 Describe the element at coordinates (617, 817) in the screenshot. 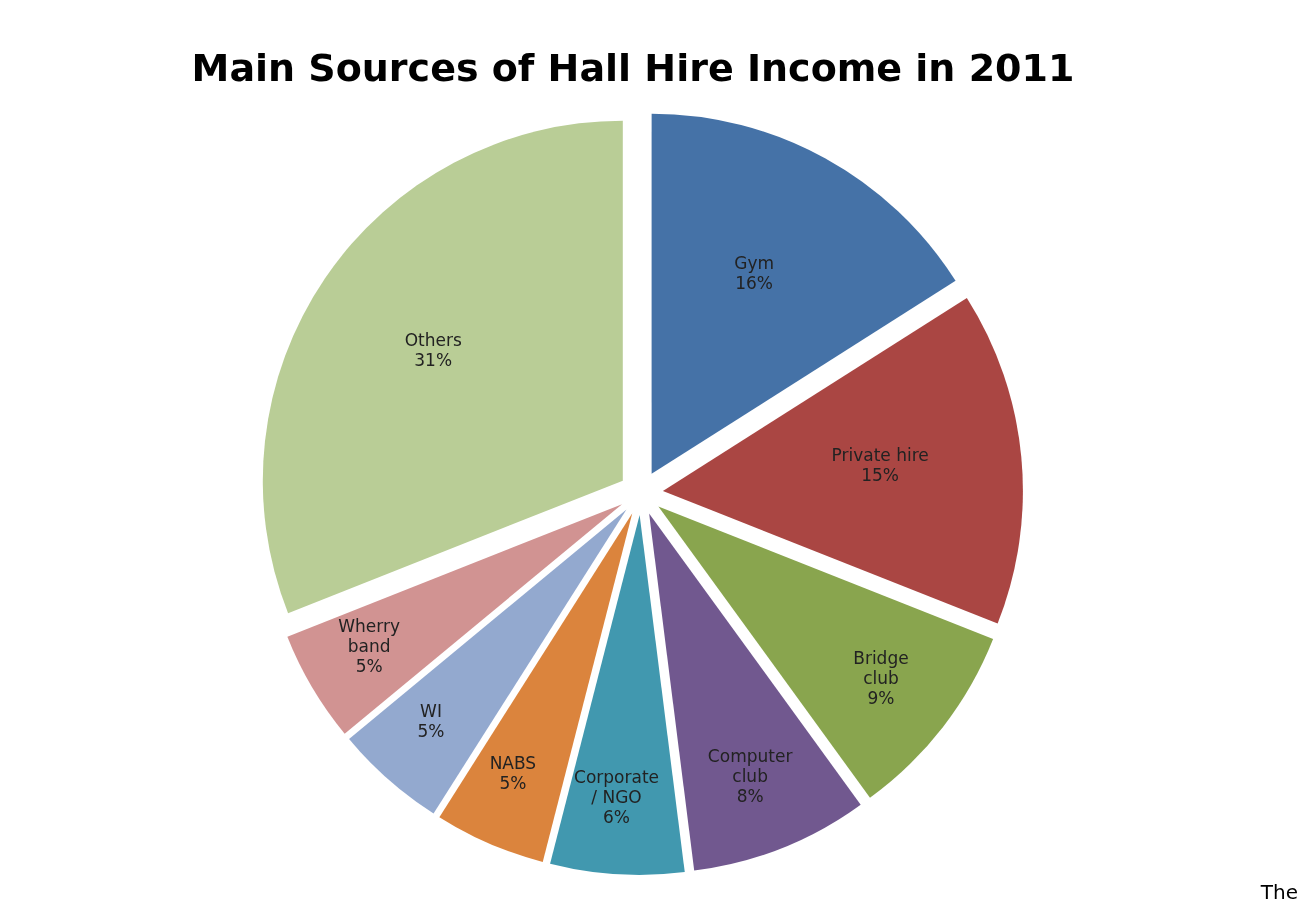

I see `data-label: 6%` at that location.